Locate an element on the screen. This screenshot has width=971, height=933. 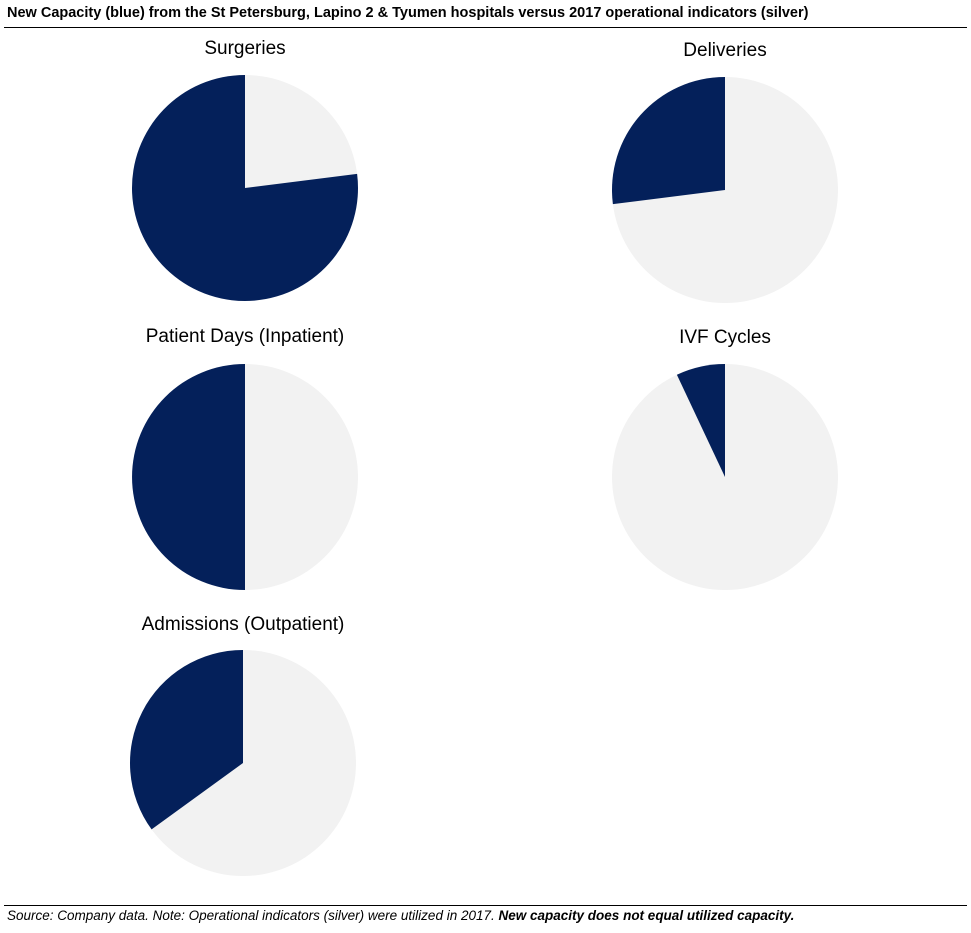
pie-chart-ivf-cycles is located at coordinates (725, 477).